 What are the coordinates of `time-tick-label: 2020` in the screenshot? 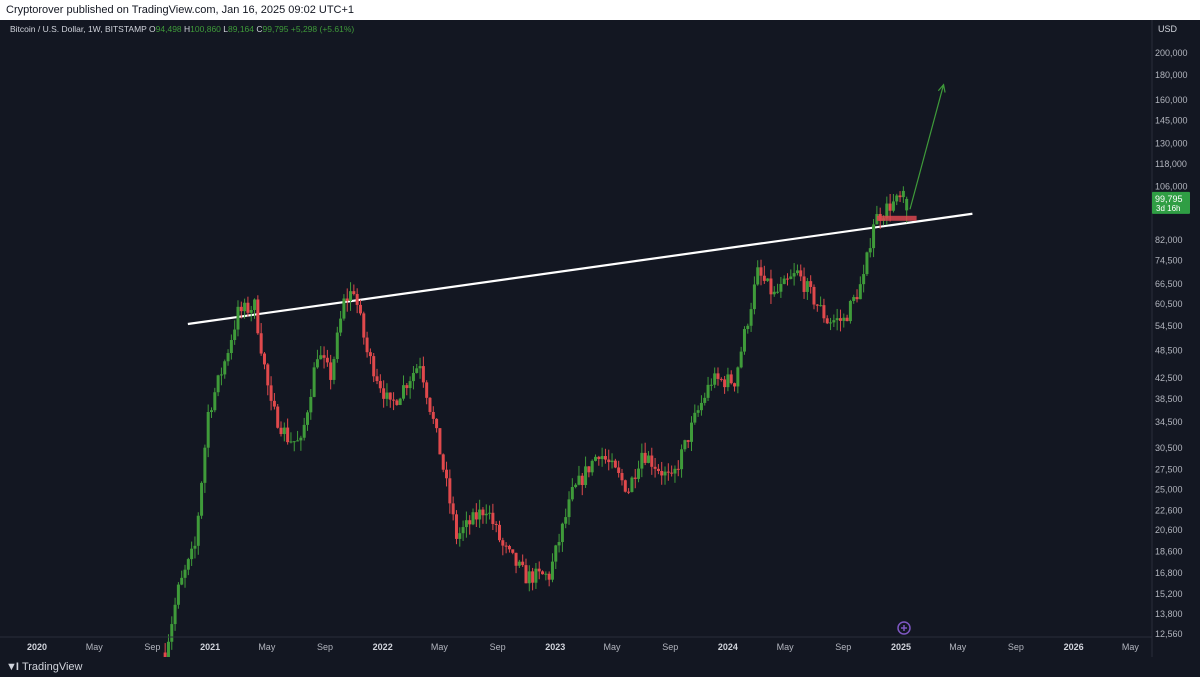 It's located at (37, 647).